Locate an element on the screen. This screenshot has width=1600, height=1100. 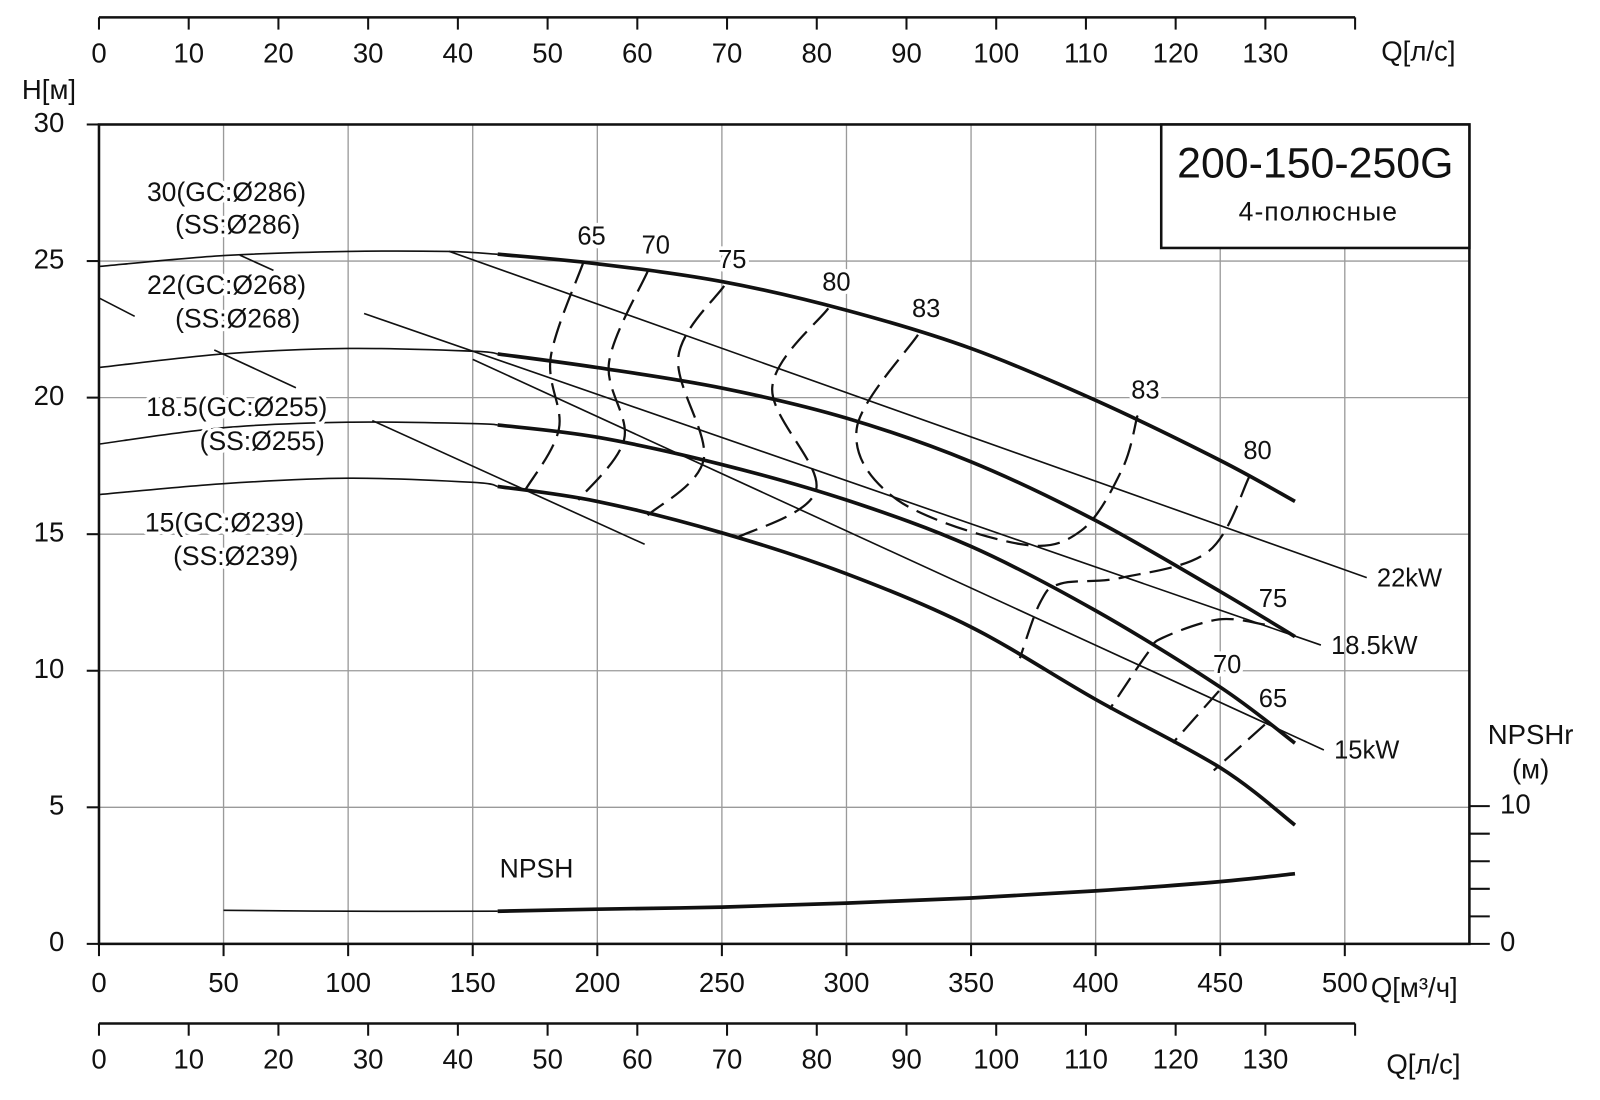
flow-tick-label: 30 is located at coordinates (368, 1059).